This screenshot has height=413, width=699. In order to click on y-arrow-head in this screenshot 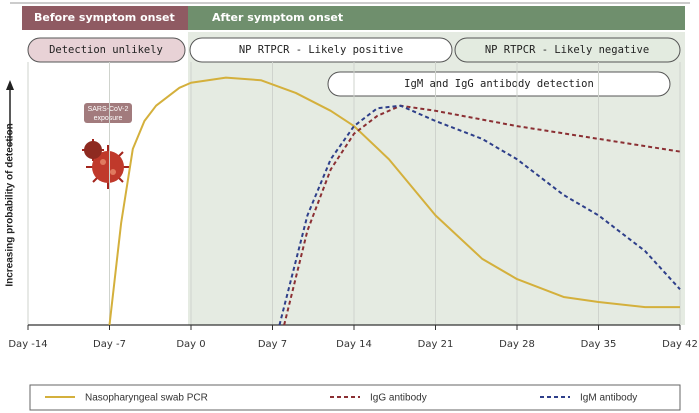, I will do `click(10, 85)`.